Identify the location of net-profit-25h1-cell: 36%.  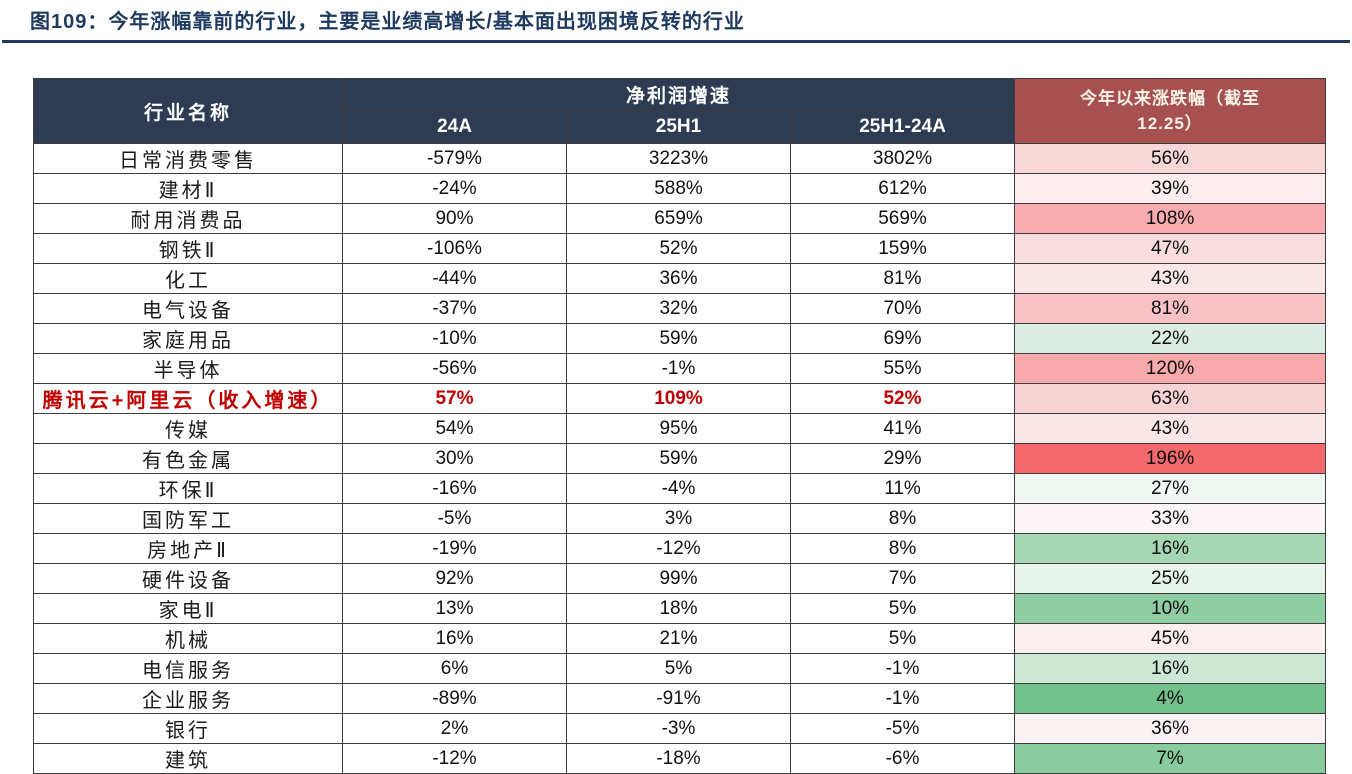
(678, 278).